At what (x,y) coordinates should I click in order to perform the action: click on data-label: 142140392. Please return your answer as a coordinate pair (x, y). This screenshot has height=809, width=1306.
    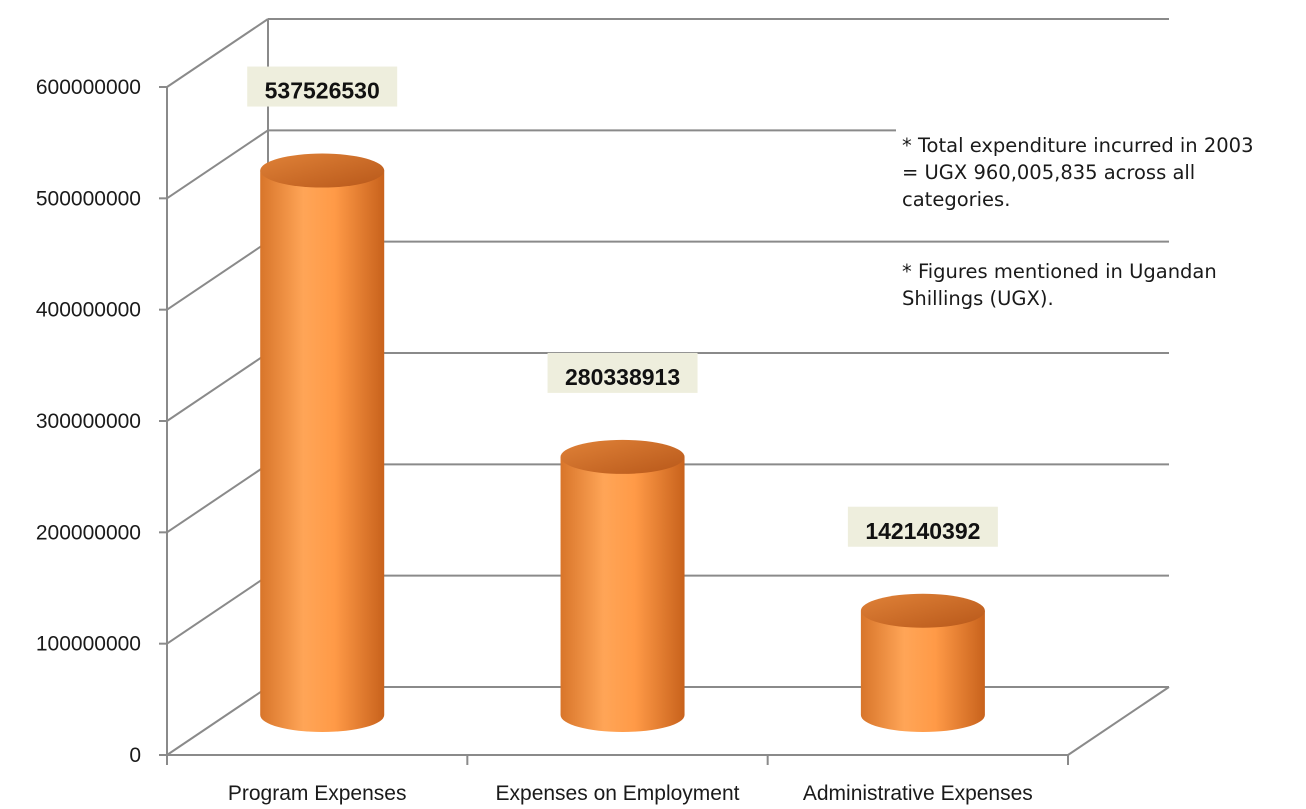
    Looking at the image, I should click on (922, 531).